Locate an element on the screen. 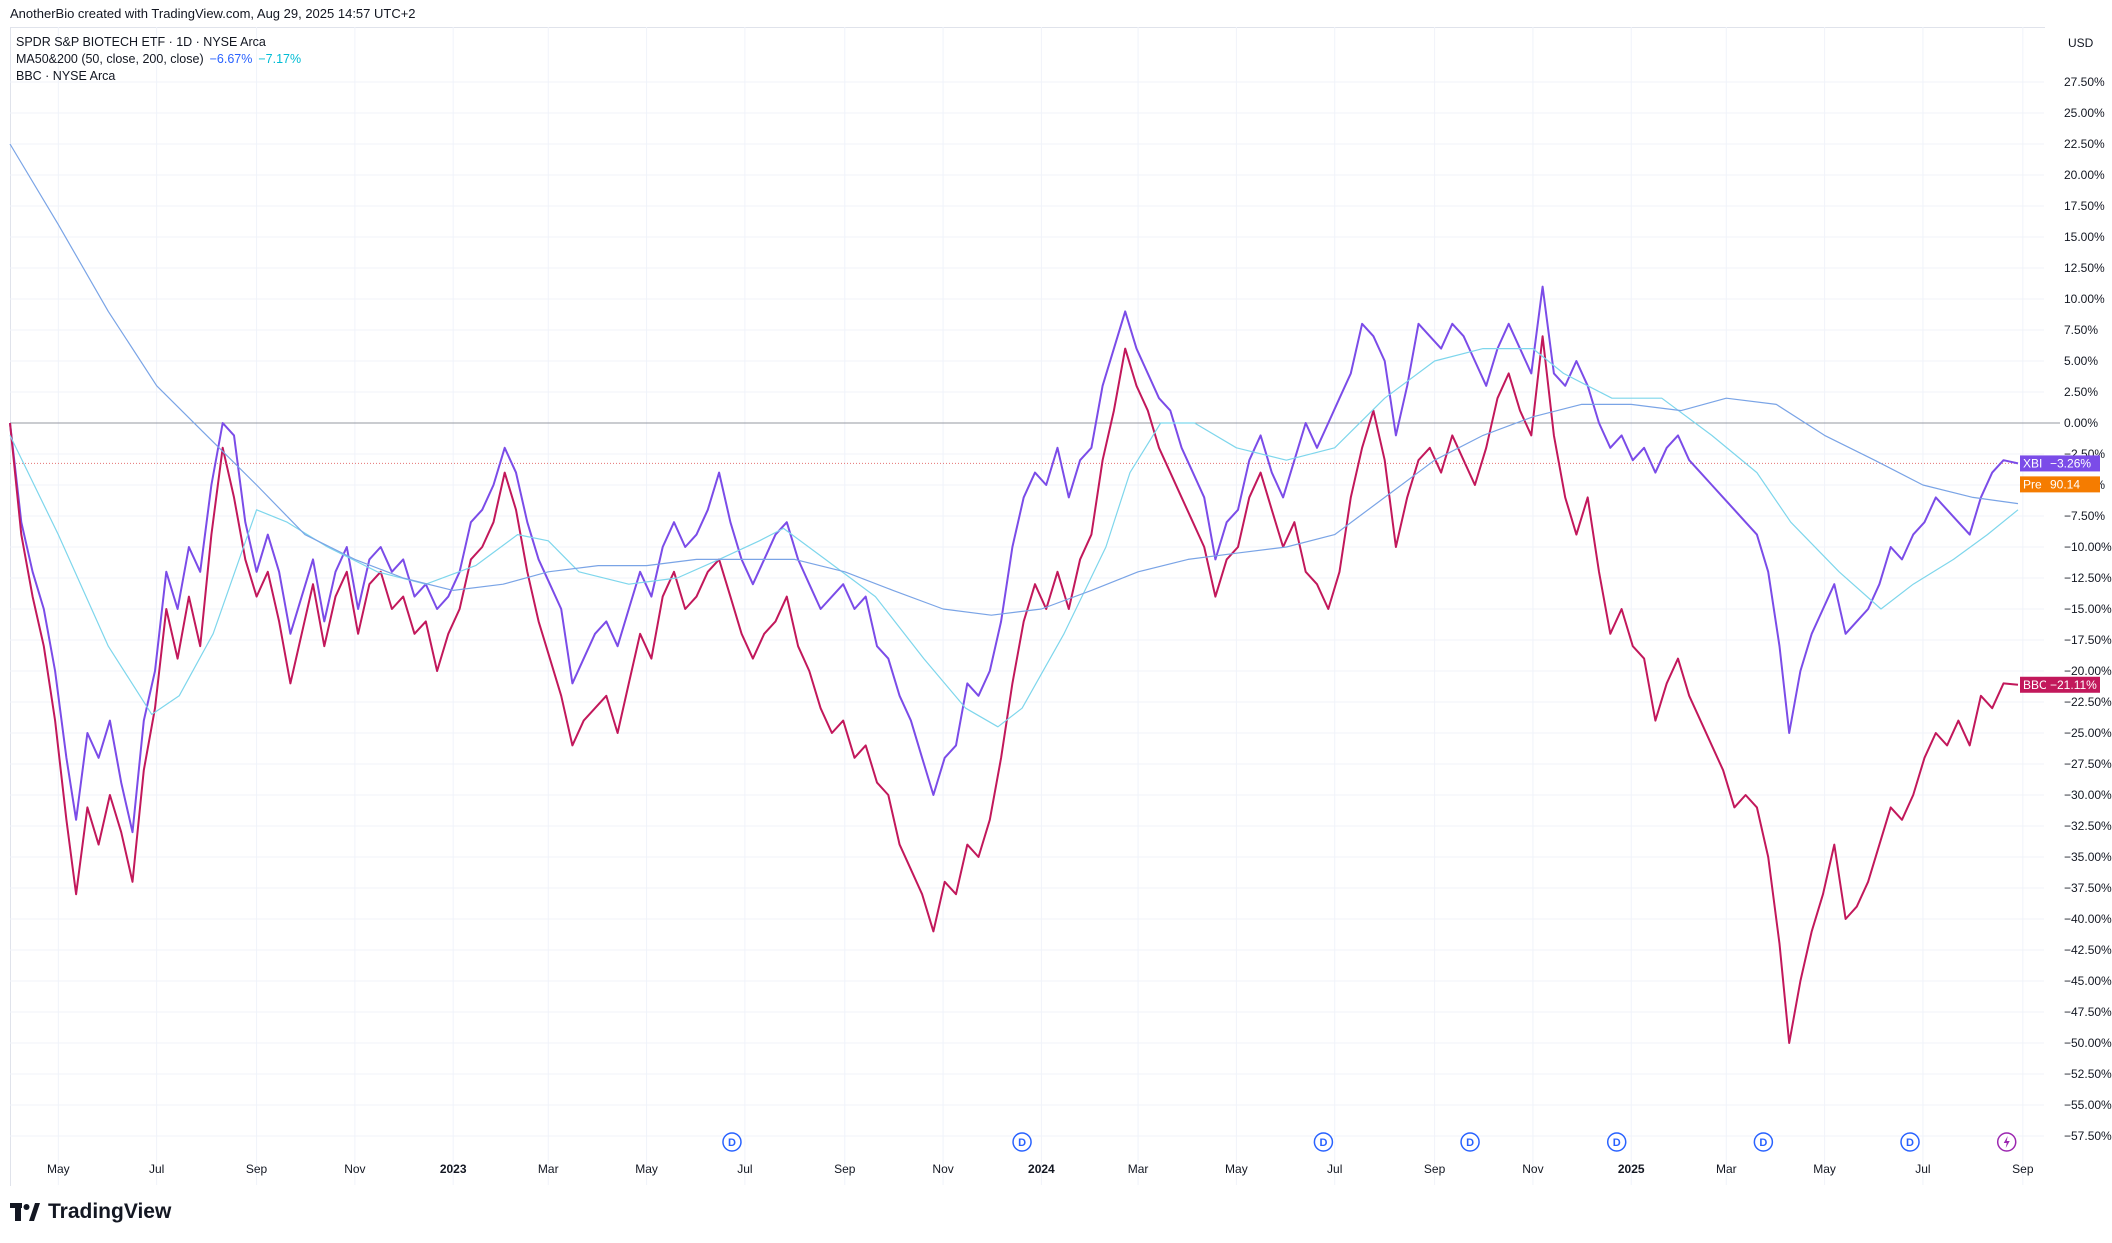  tradingview-wordmark: TradingView is located at coordinates (110, 1211).